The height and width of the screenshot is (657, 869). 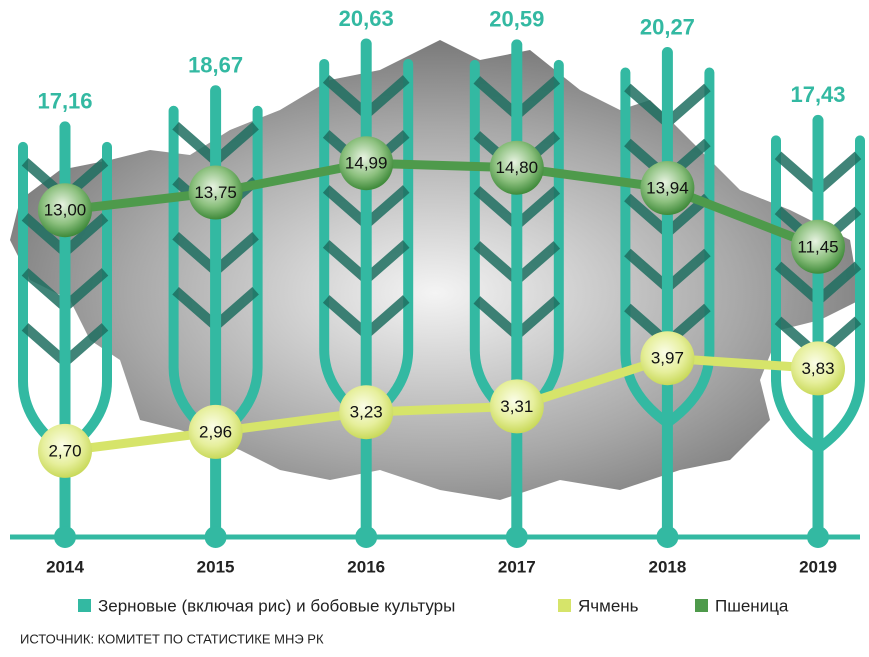 What do you see at coordinates (366, 566) in the screenshot?
I see `x-tick-label: 2016` at bounding box center [366, 566].